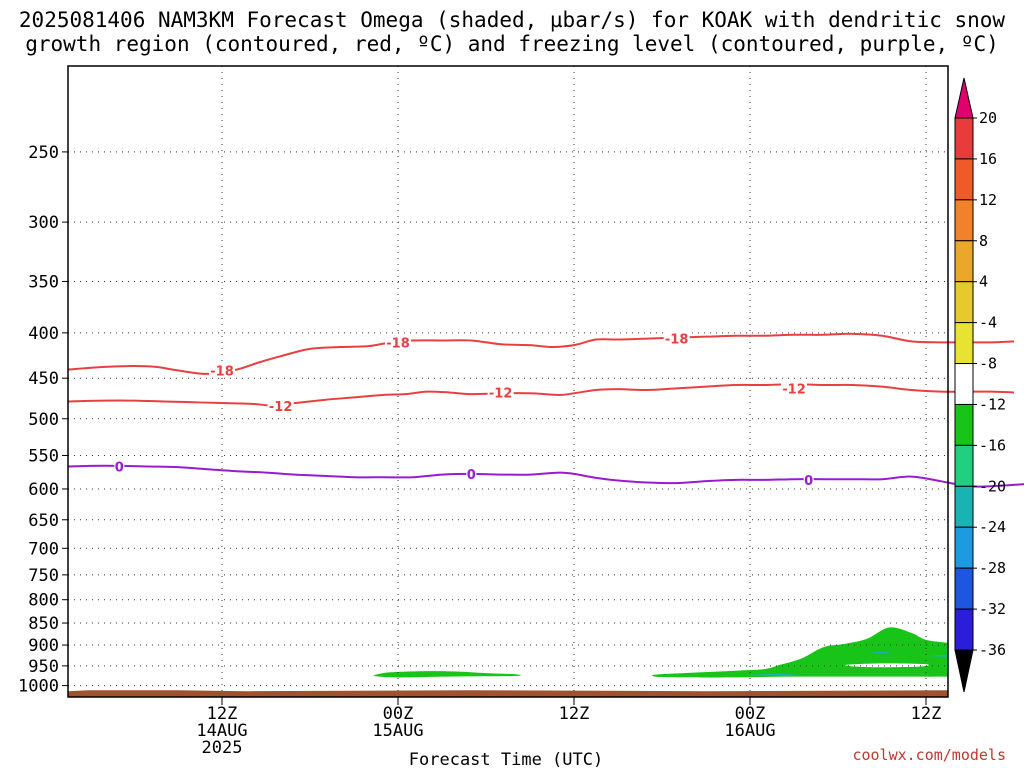 This screenshot has height=768, width=1024. I want to click on contour-labels: -18 -18 -18 -12 -12 -12 0 0 0, so click(464, 409).